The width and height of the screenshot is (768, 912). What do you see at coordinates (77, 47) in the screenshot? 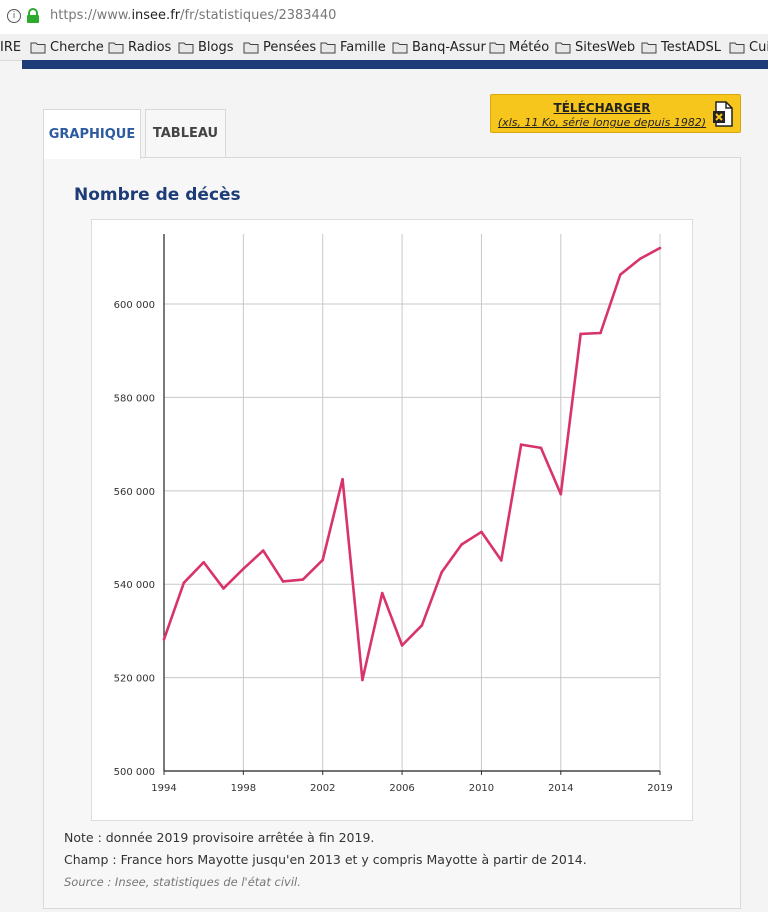
I see `bookmark-label: Cherche` at bounding box center [77, 47].